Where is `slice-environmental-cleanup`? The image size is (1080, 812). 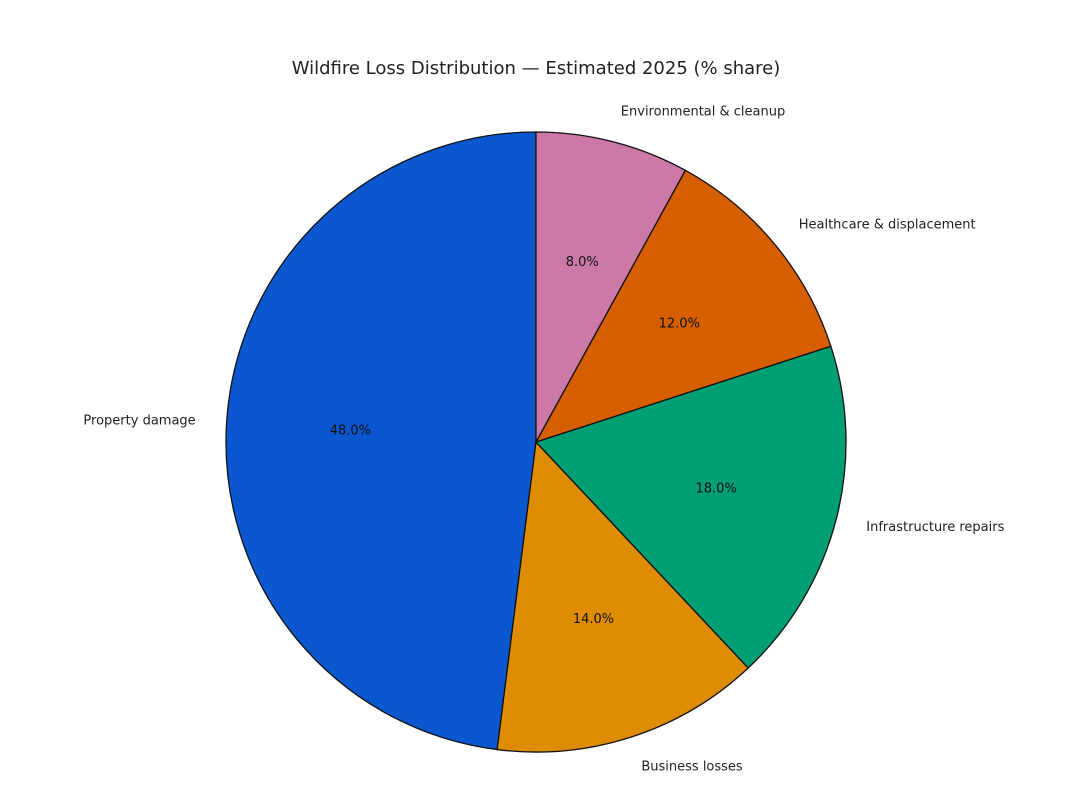
slice-environmental-cleanup is located at coordinates (611, 287).